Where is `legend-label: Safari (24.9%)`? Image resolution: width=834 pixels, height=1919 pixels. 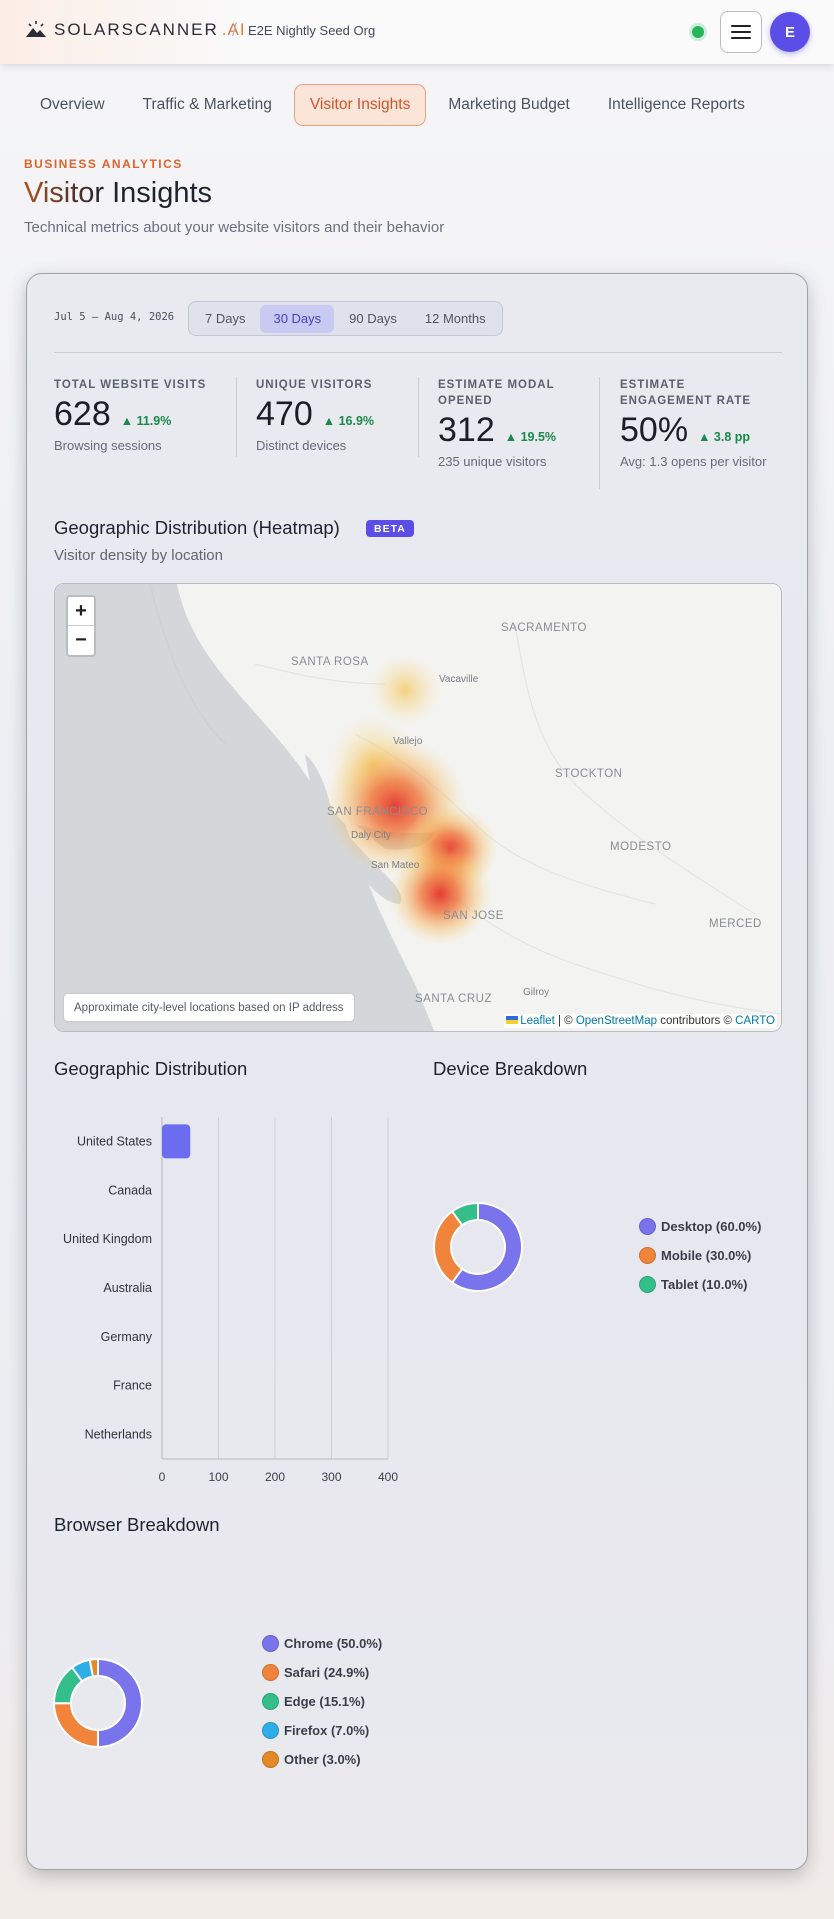 legend-label: Safari (24.9%) is located at coordinates (327, 1672).